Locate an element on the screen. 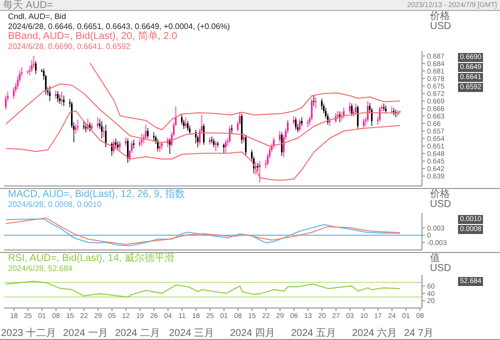 The image size is (500, 340). text: BBand, AUD=, Bid(Last), 20, 简单, 2.0 is located at coordinates (93, 36).